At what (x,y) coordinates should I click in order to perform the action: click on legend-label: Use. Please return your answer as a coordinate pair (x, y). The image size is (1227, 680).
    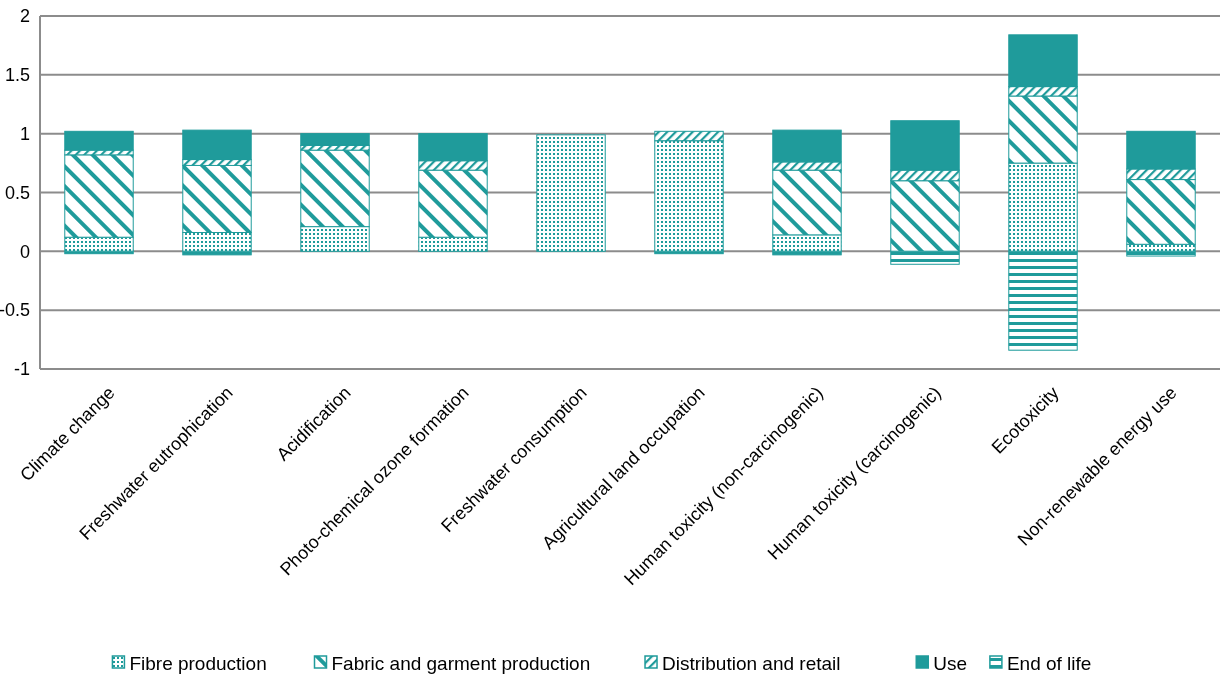
    Looking at the image, I should click on (950, 663).